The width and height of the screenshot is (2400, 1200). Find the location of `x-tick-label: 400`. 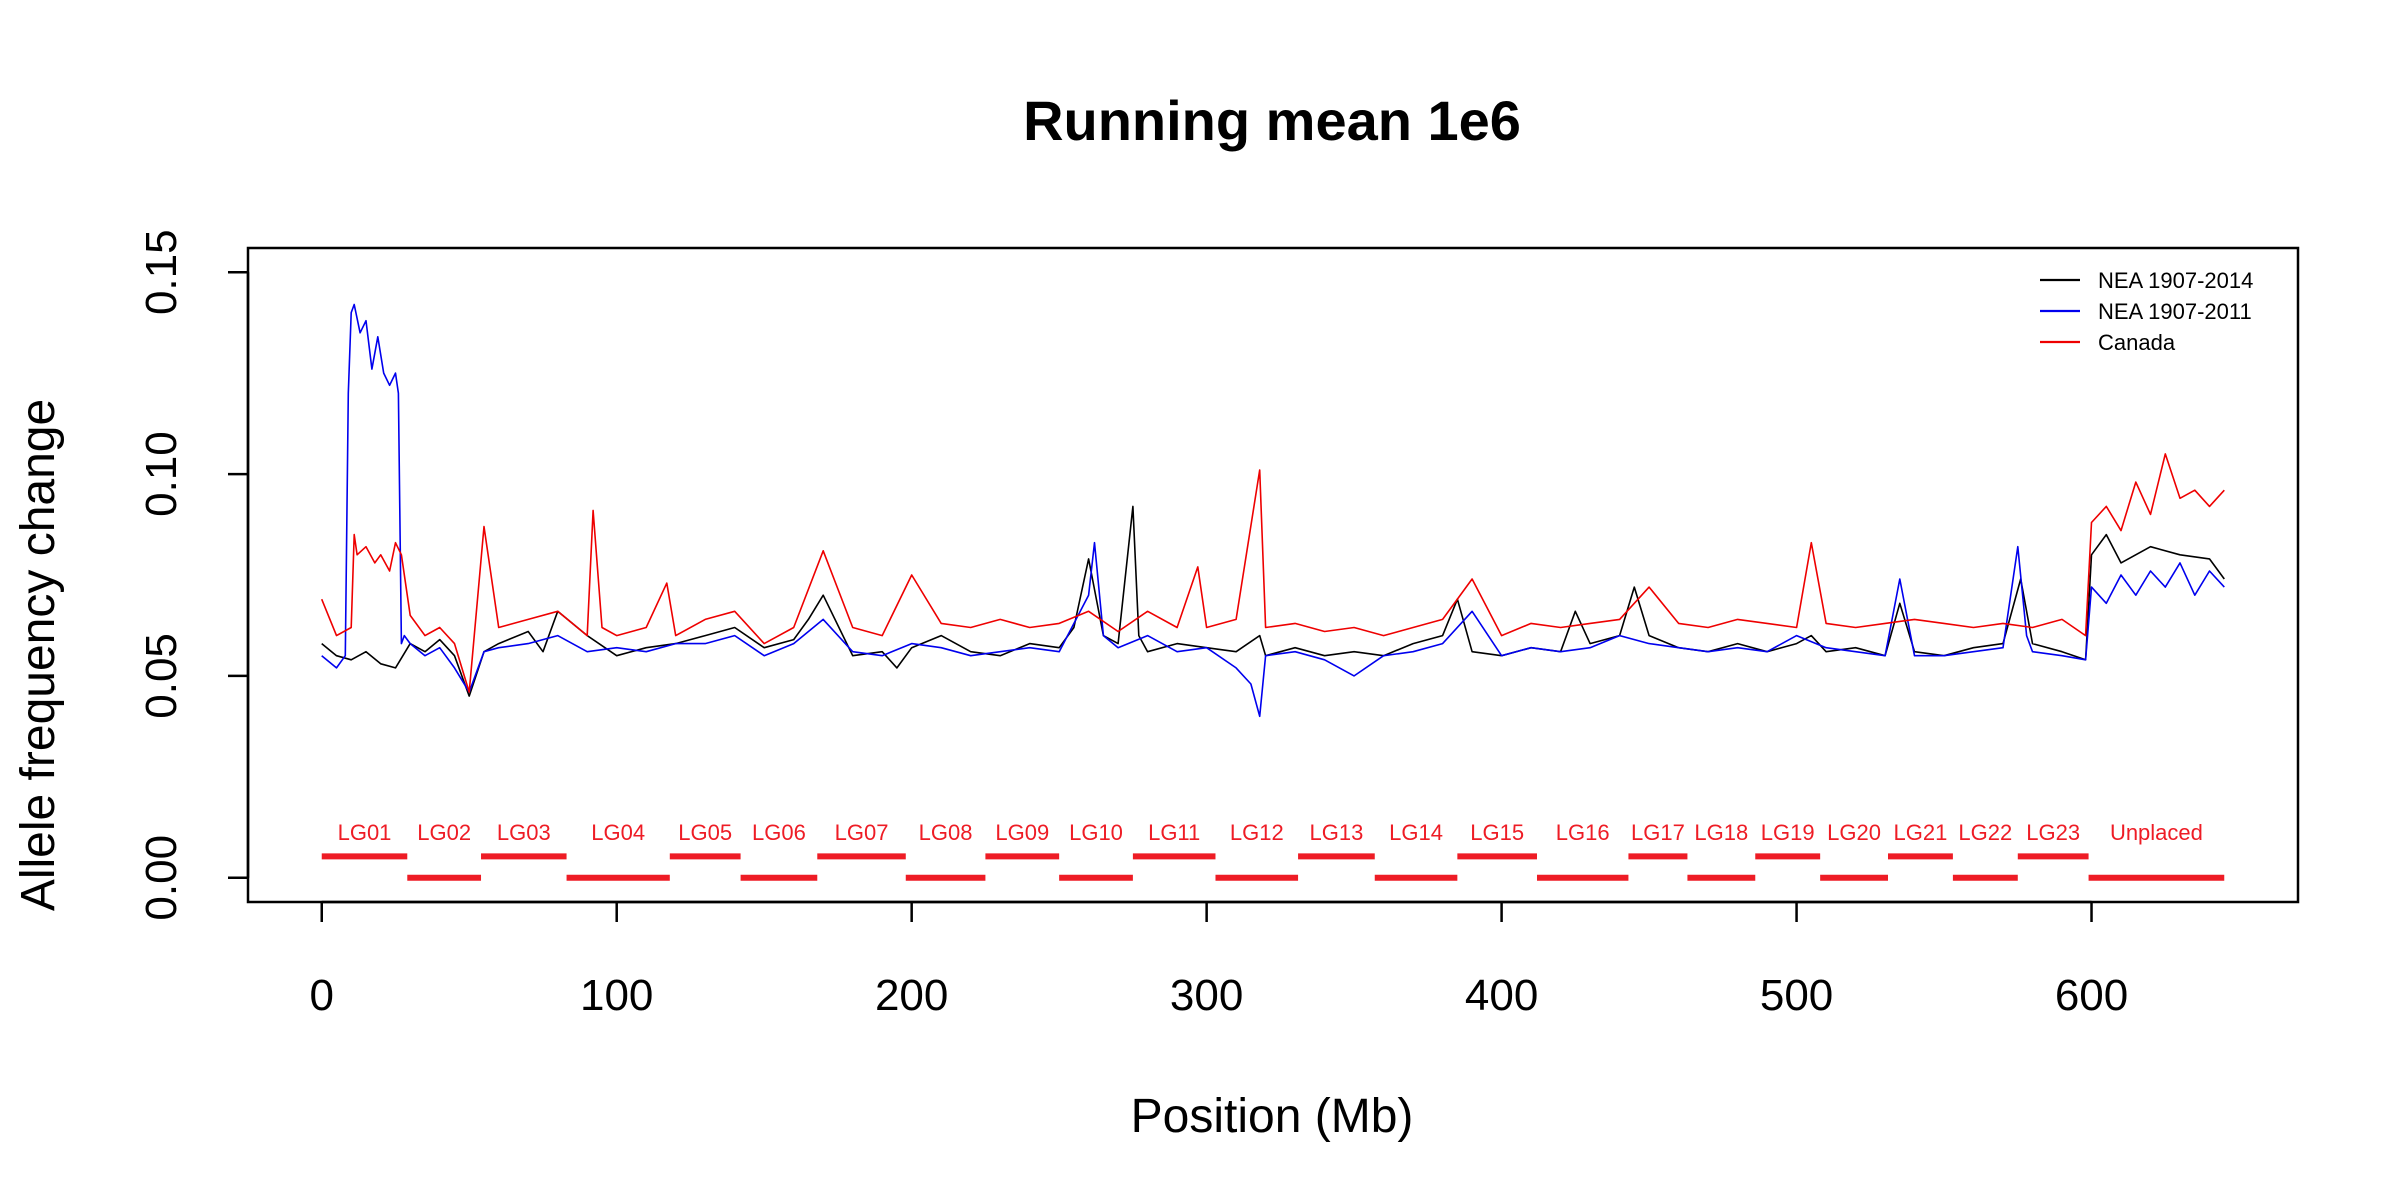

x-tick-label: 400 is located at coordinates (1501, 995).